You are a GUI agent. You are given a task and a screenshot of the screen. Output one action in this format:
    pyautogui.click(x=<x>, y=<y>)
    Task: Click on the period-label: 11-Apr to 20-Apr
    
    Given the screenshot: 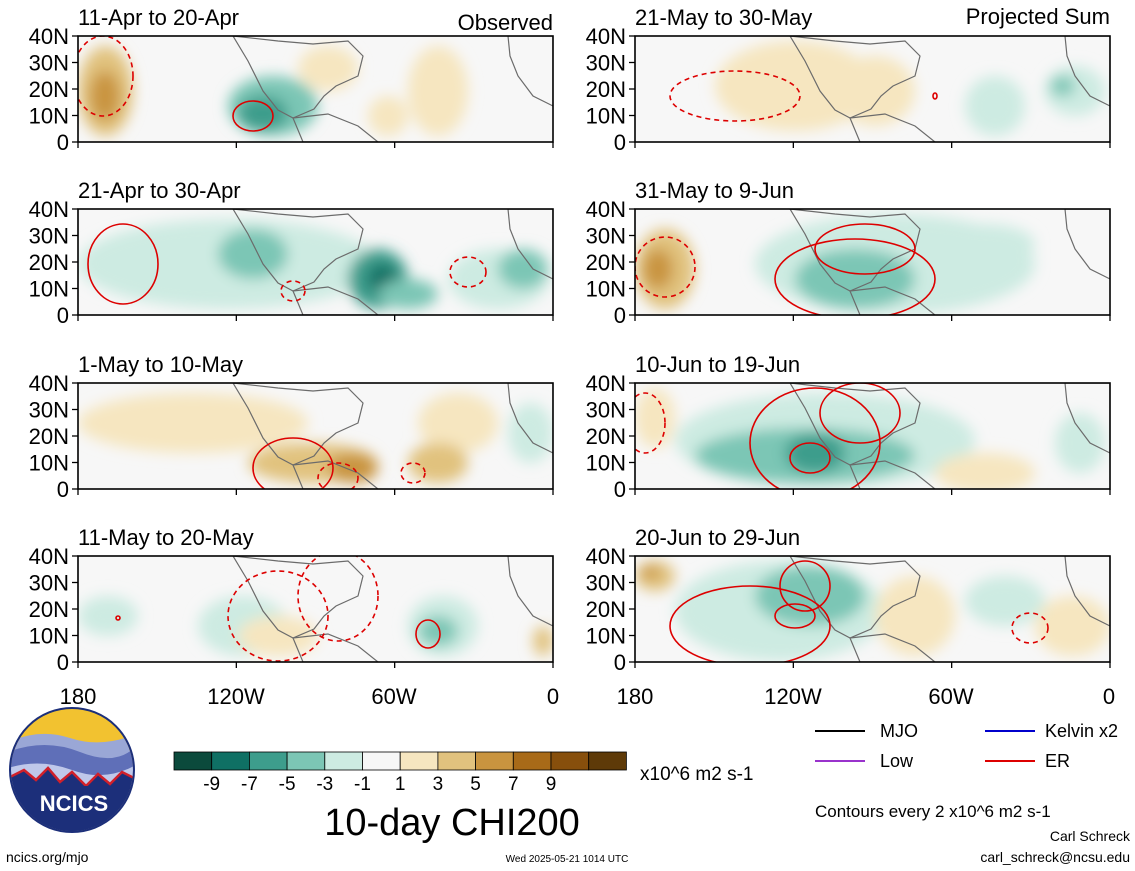 What is the action you would take?
    pyautogui.click(x=158, y=17)
    